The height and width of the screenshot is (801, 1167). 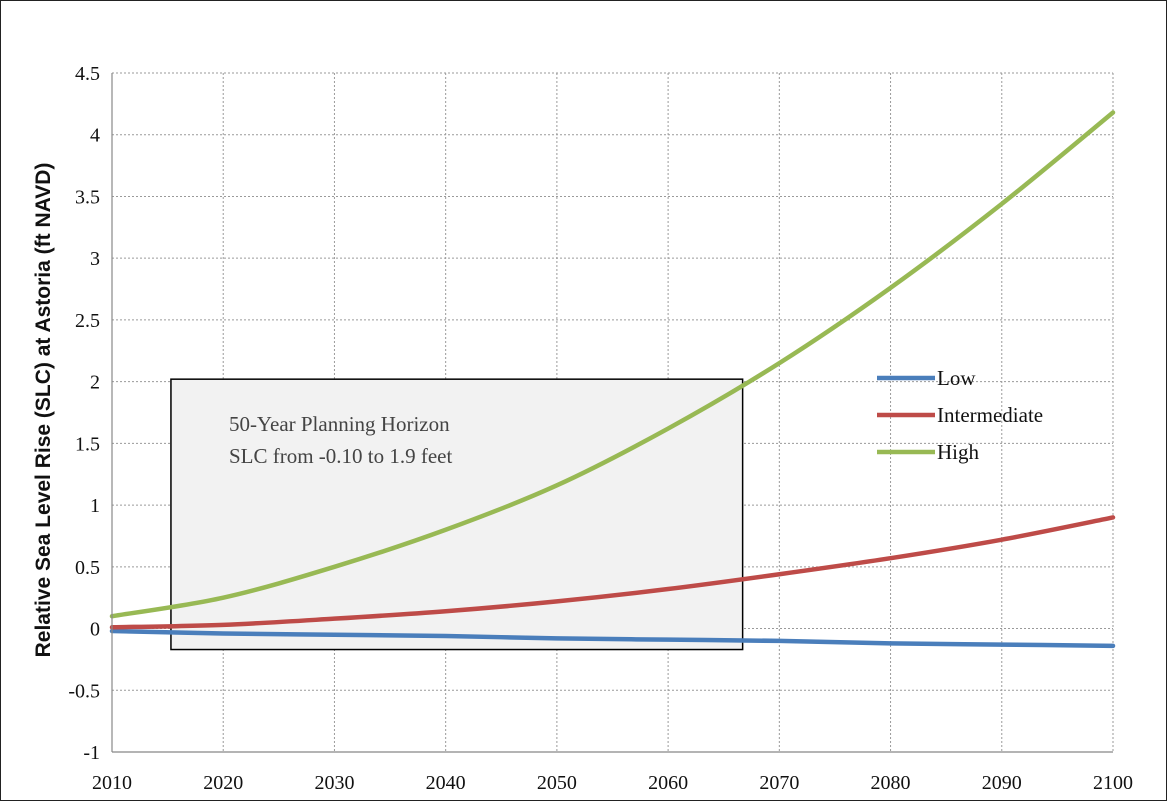 What do you see at coordinates (95, 136) in the screenshot?
I see `y-tick-label: 4` at bounding box center [95, 136].